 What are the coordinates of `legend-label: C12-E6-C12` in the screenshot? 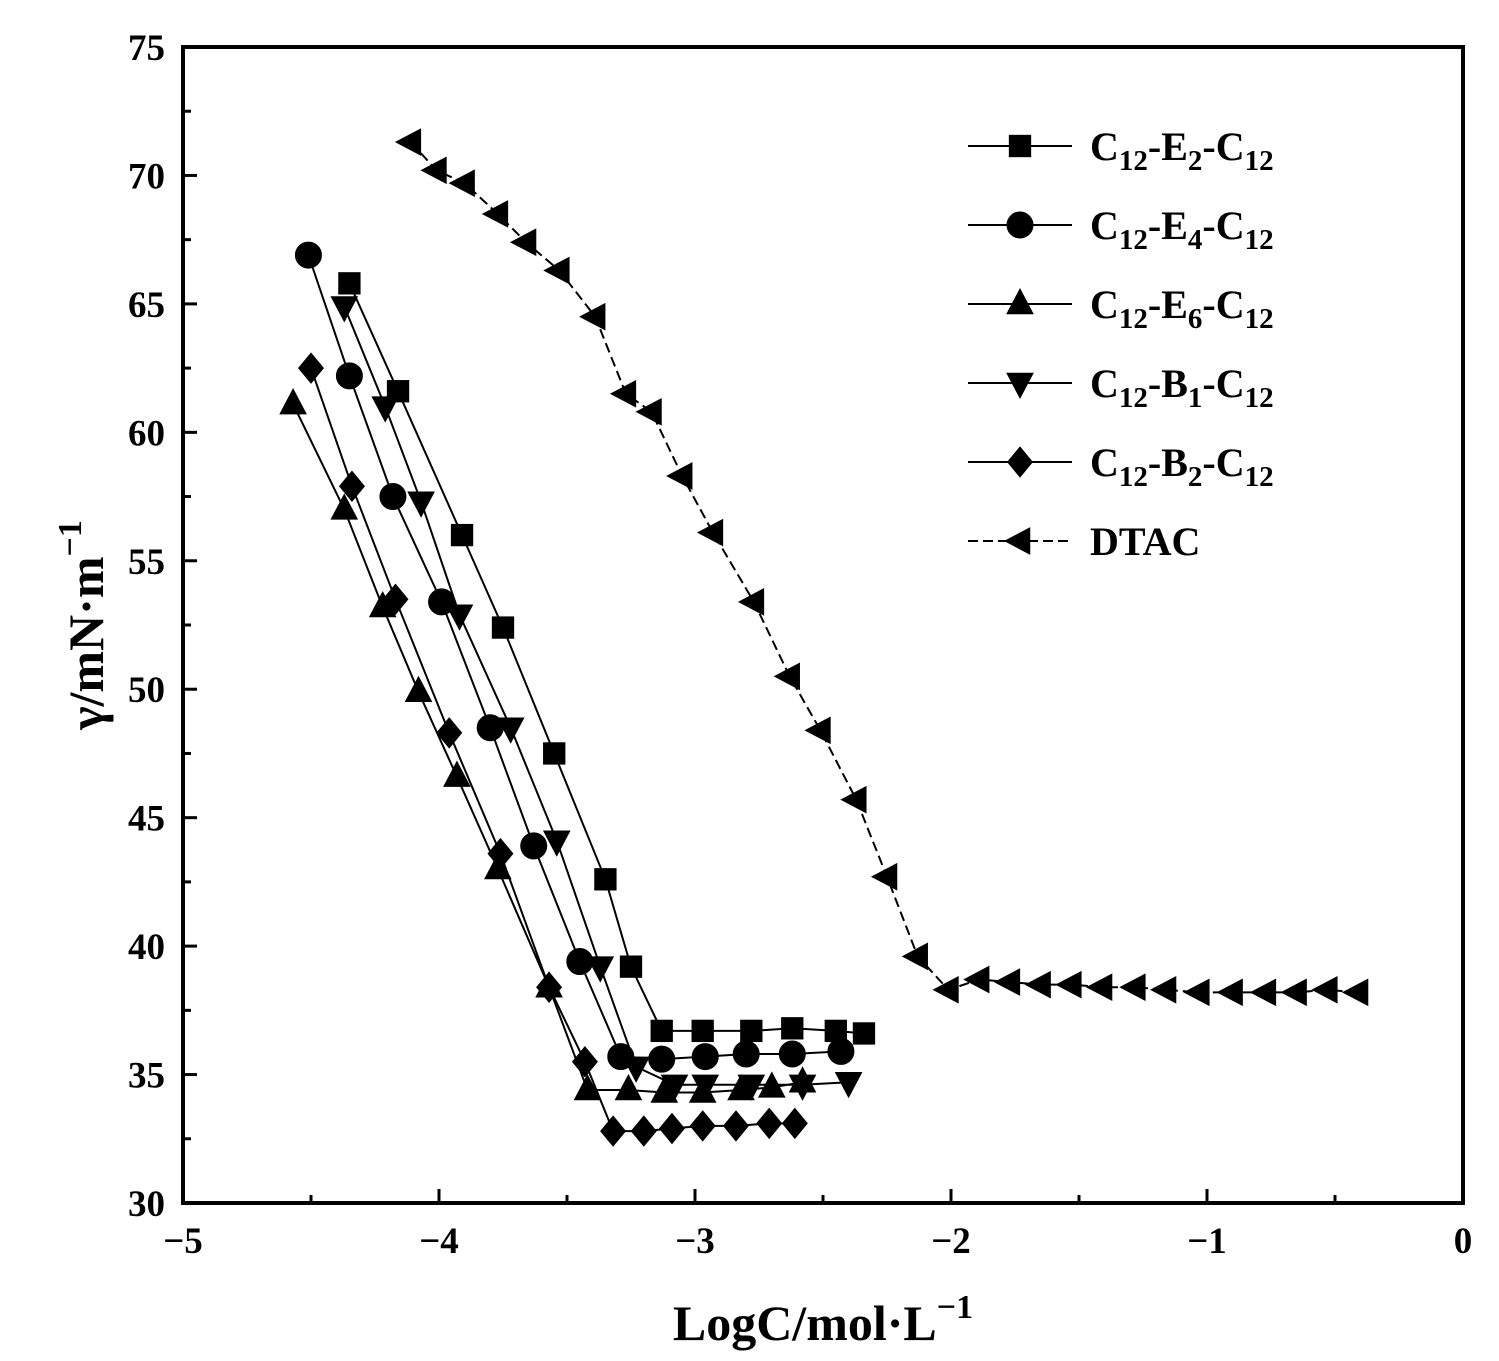 It's located at (1182, 308).